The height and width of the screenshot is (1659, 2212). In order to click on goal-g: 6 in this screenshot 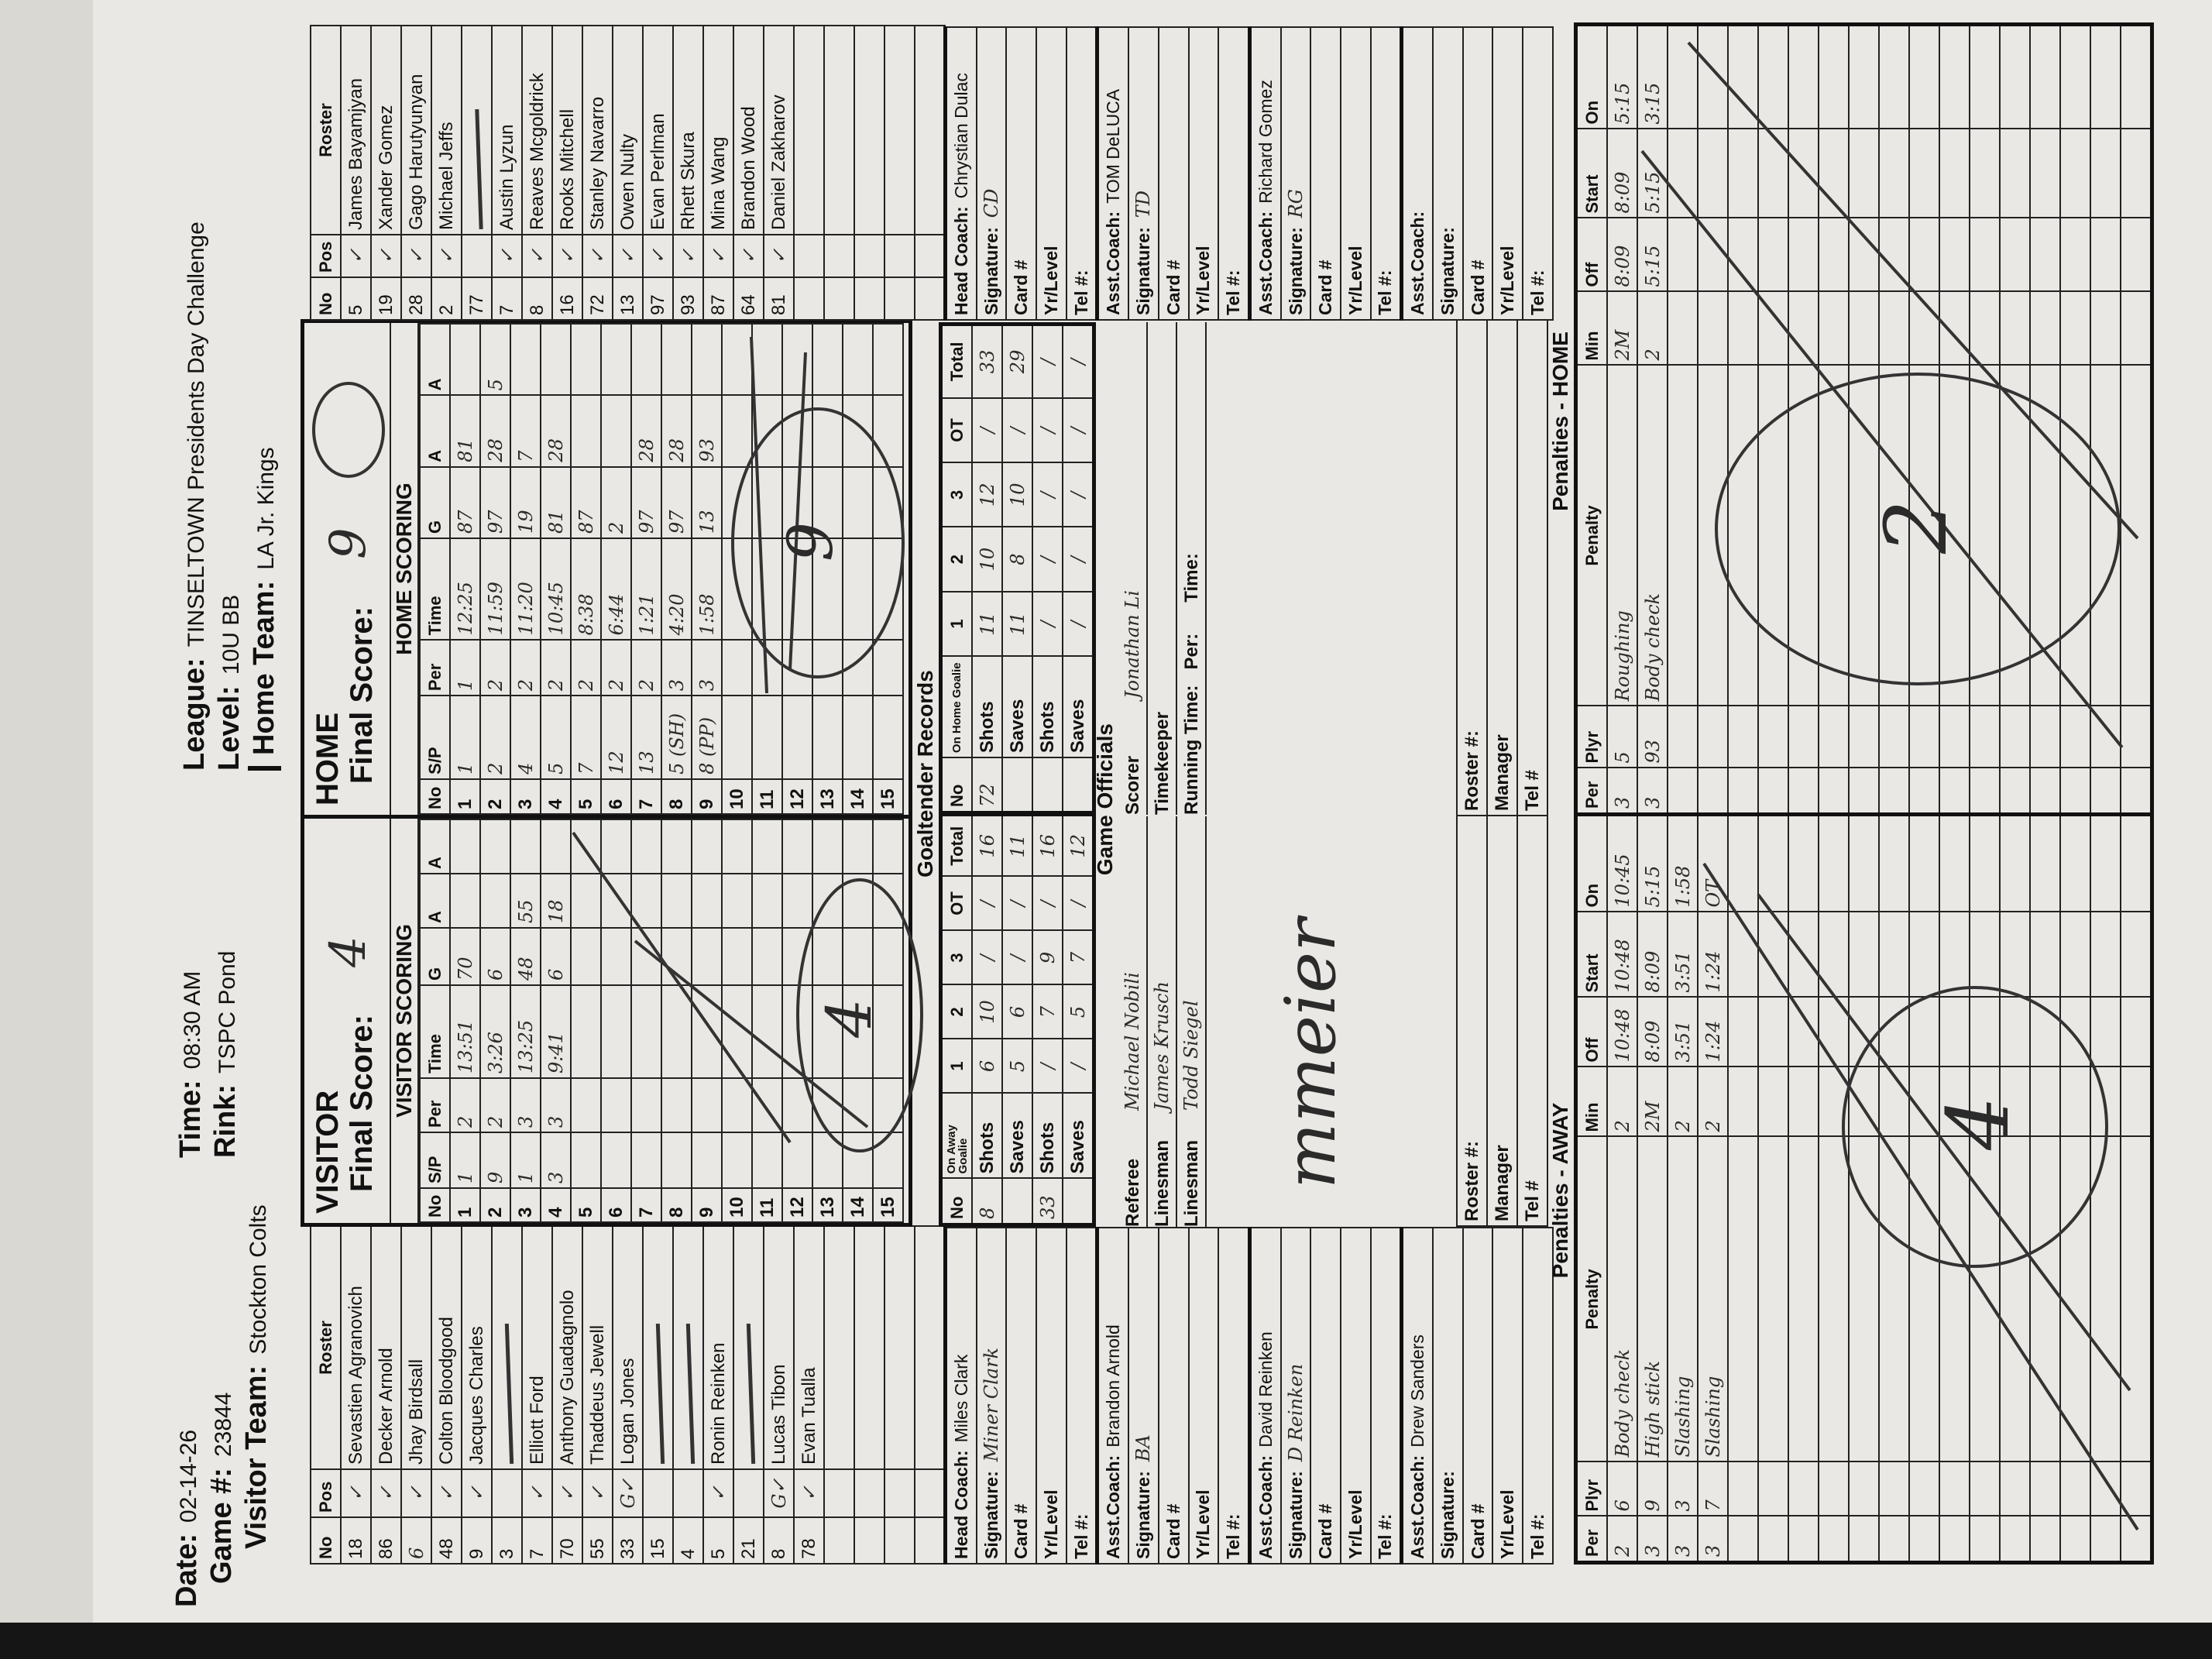, I will do `click(495, 957)`.